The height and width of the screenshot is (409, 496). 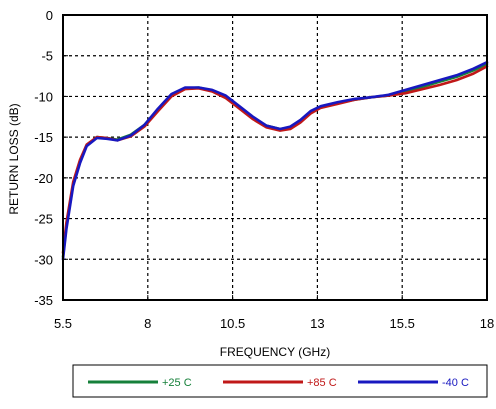 I want to click on x-tick-label: 10.5, so click(x=232, y=323).